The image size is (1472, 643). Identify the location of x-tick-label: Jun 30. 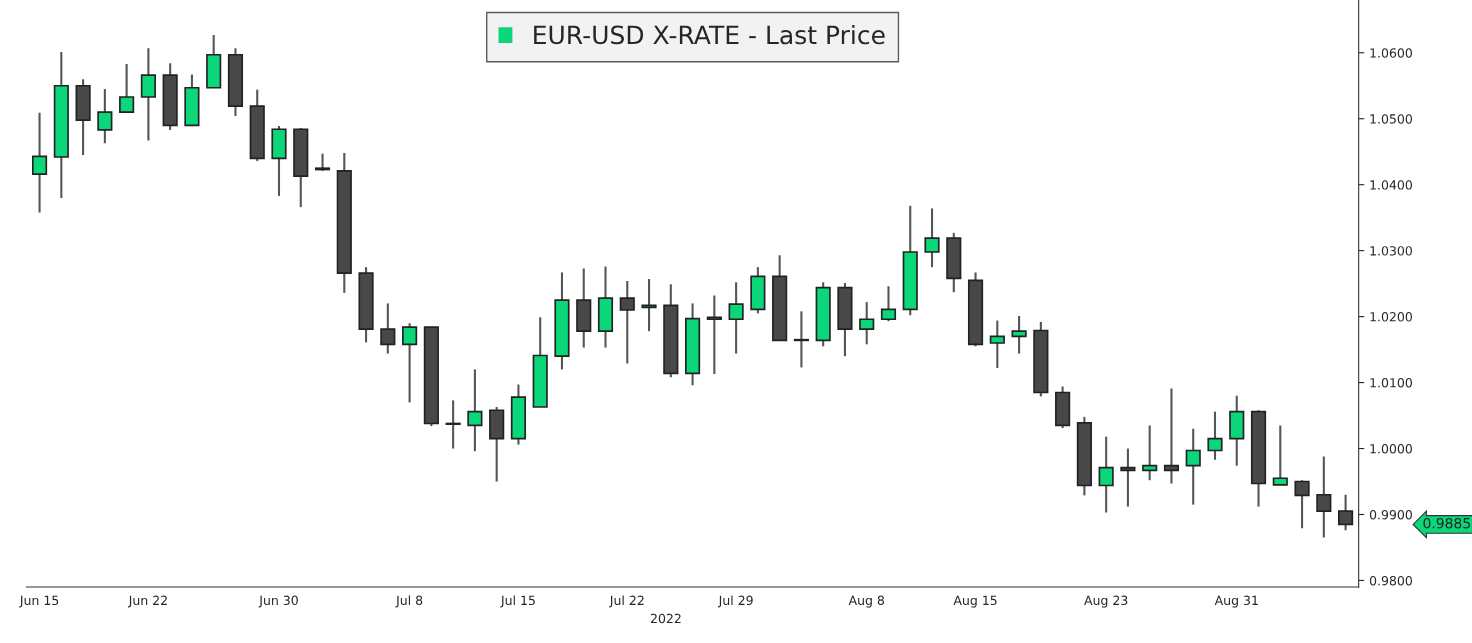
(278, 601).